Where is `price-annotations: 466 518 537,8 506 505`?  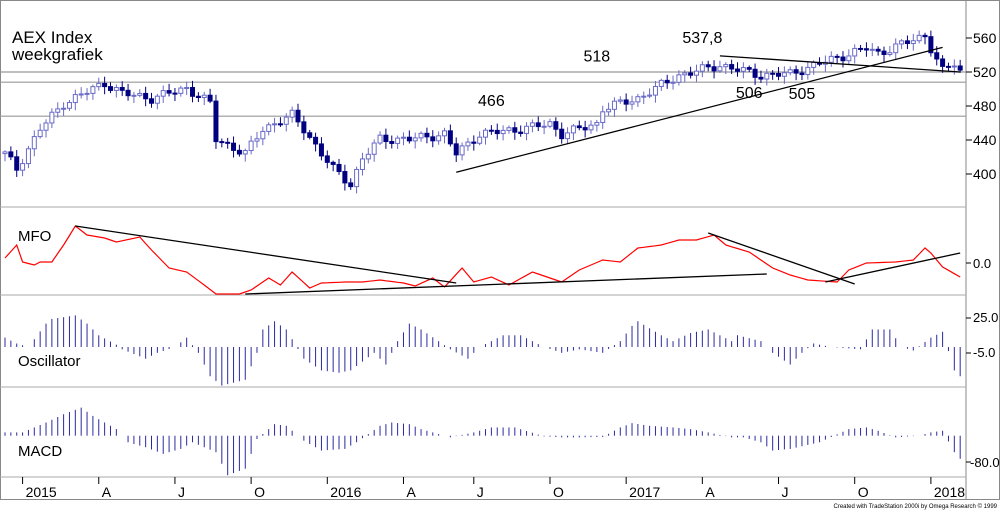 price-annotations: 466 518 537,8 506 505 is located at coordinates (646, 70).